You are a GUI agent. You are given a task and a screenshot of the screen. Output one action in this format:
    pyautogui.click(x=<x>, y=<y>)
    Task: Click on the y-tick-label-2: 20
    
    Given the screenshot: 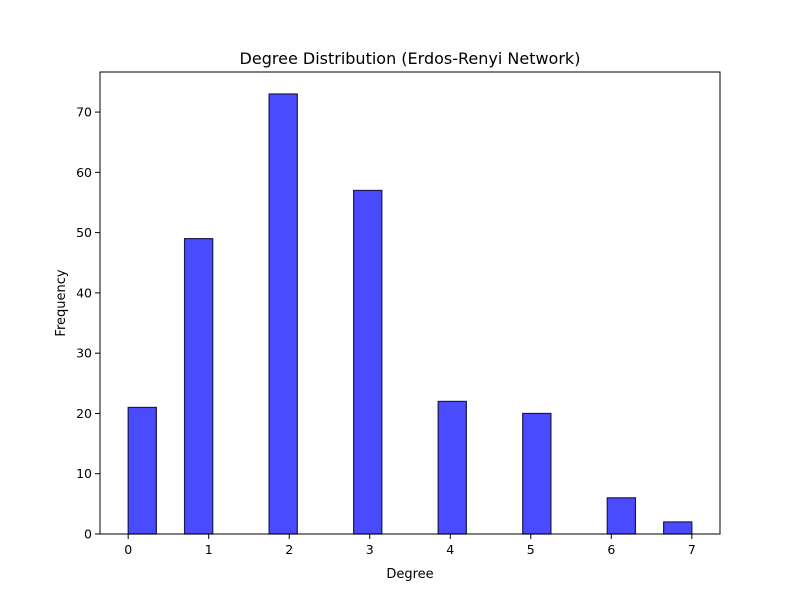 What is the action you would take?
    pyautogui.click(x=84, y=413)
    